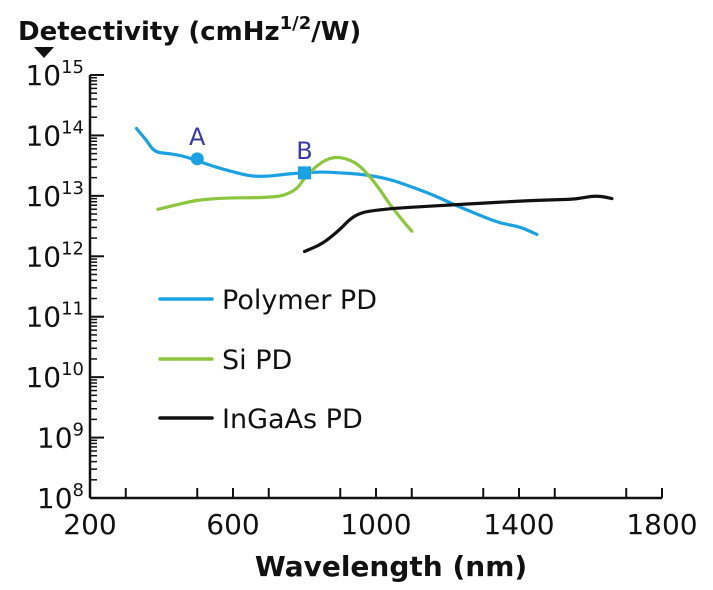  What do you see at coordinates (251, 151) in the screenshot?
I see `point-markers: AB` at bounding box center [251, 151].